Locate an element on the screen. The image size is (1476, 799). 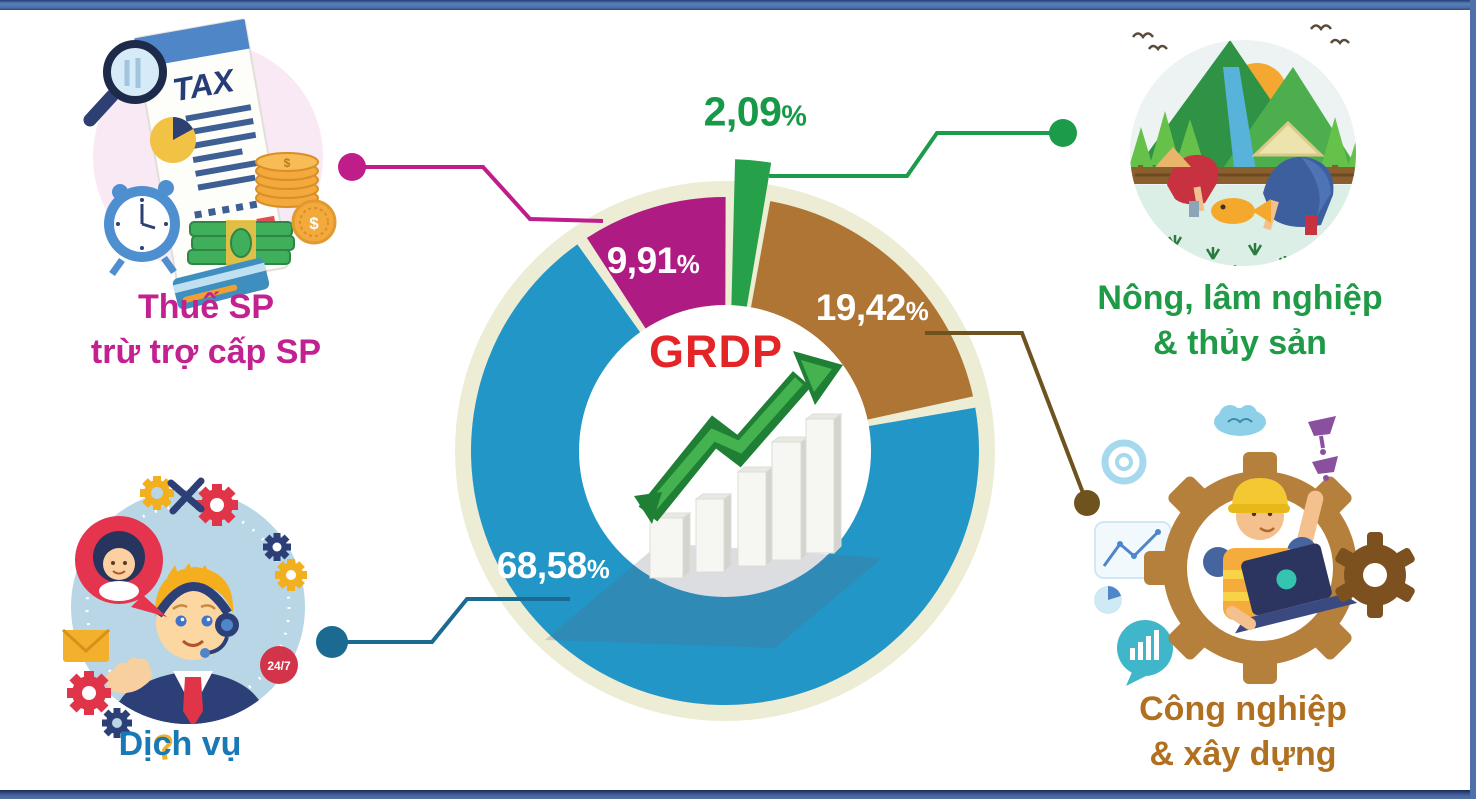
services-illustration: 24/7 ? is located at coordinates (184, 622).